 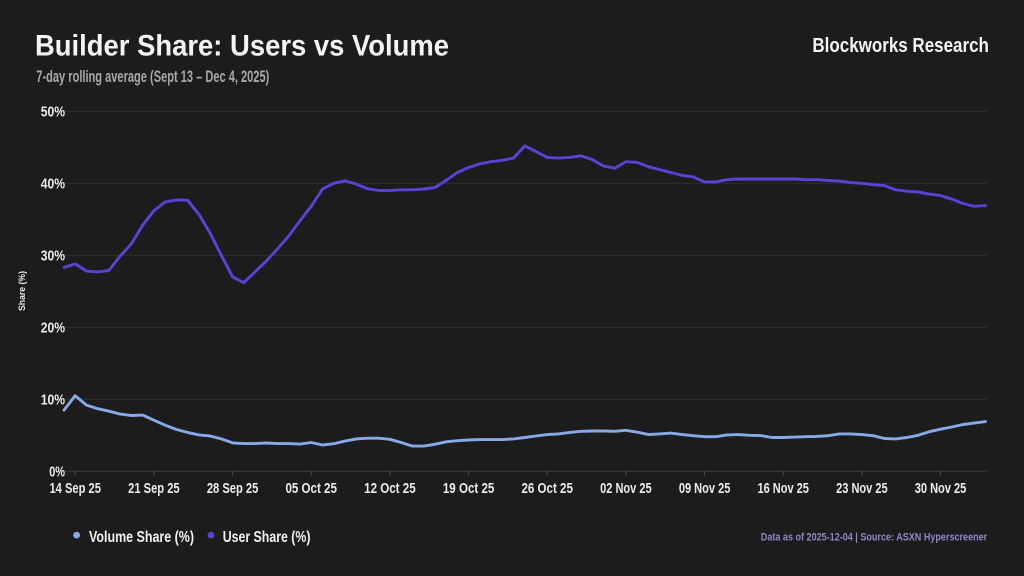 I want to click on svg-text: 23 Nov 25, so click(x=862, y=489).